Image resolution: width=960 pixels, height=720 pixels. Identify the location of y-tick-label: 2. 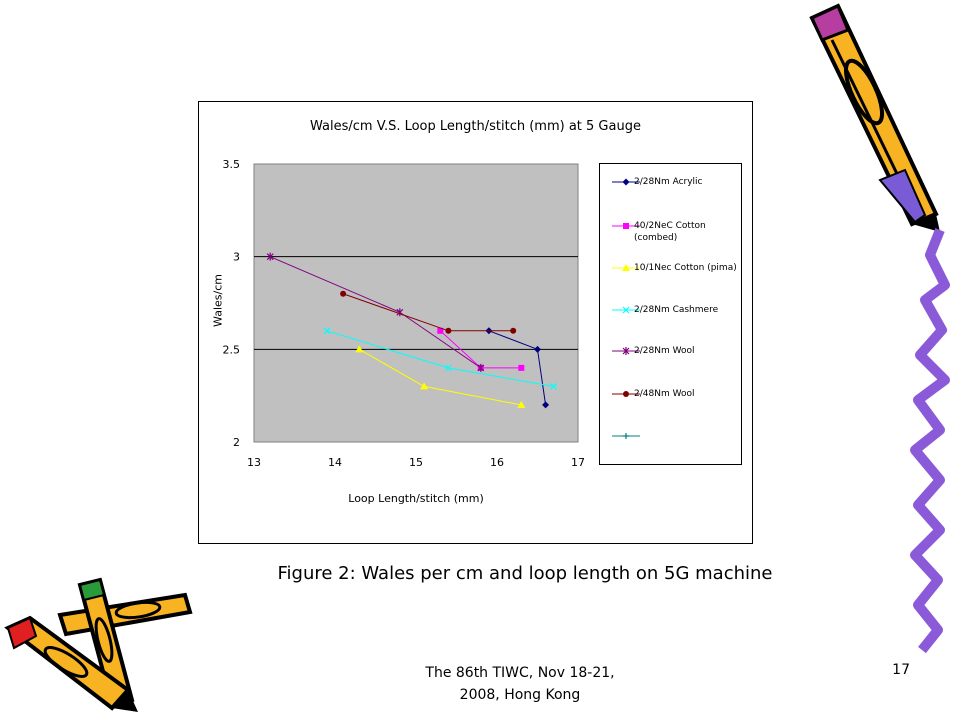
(236, 442).